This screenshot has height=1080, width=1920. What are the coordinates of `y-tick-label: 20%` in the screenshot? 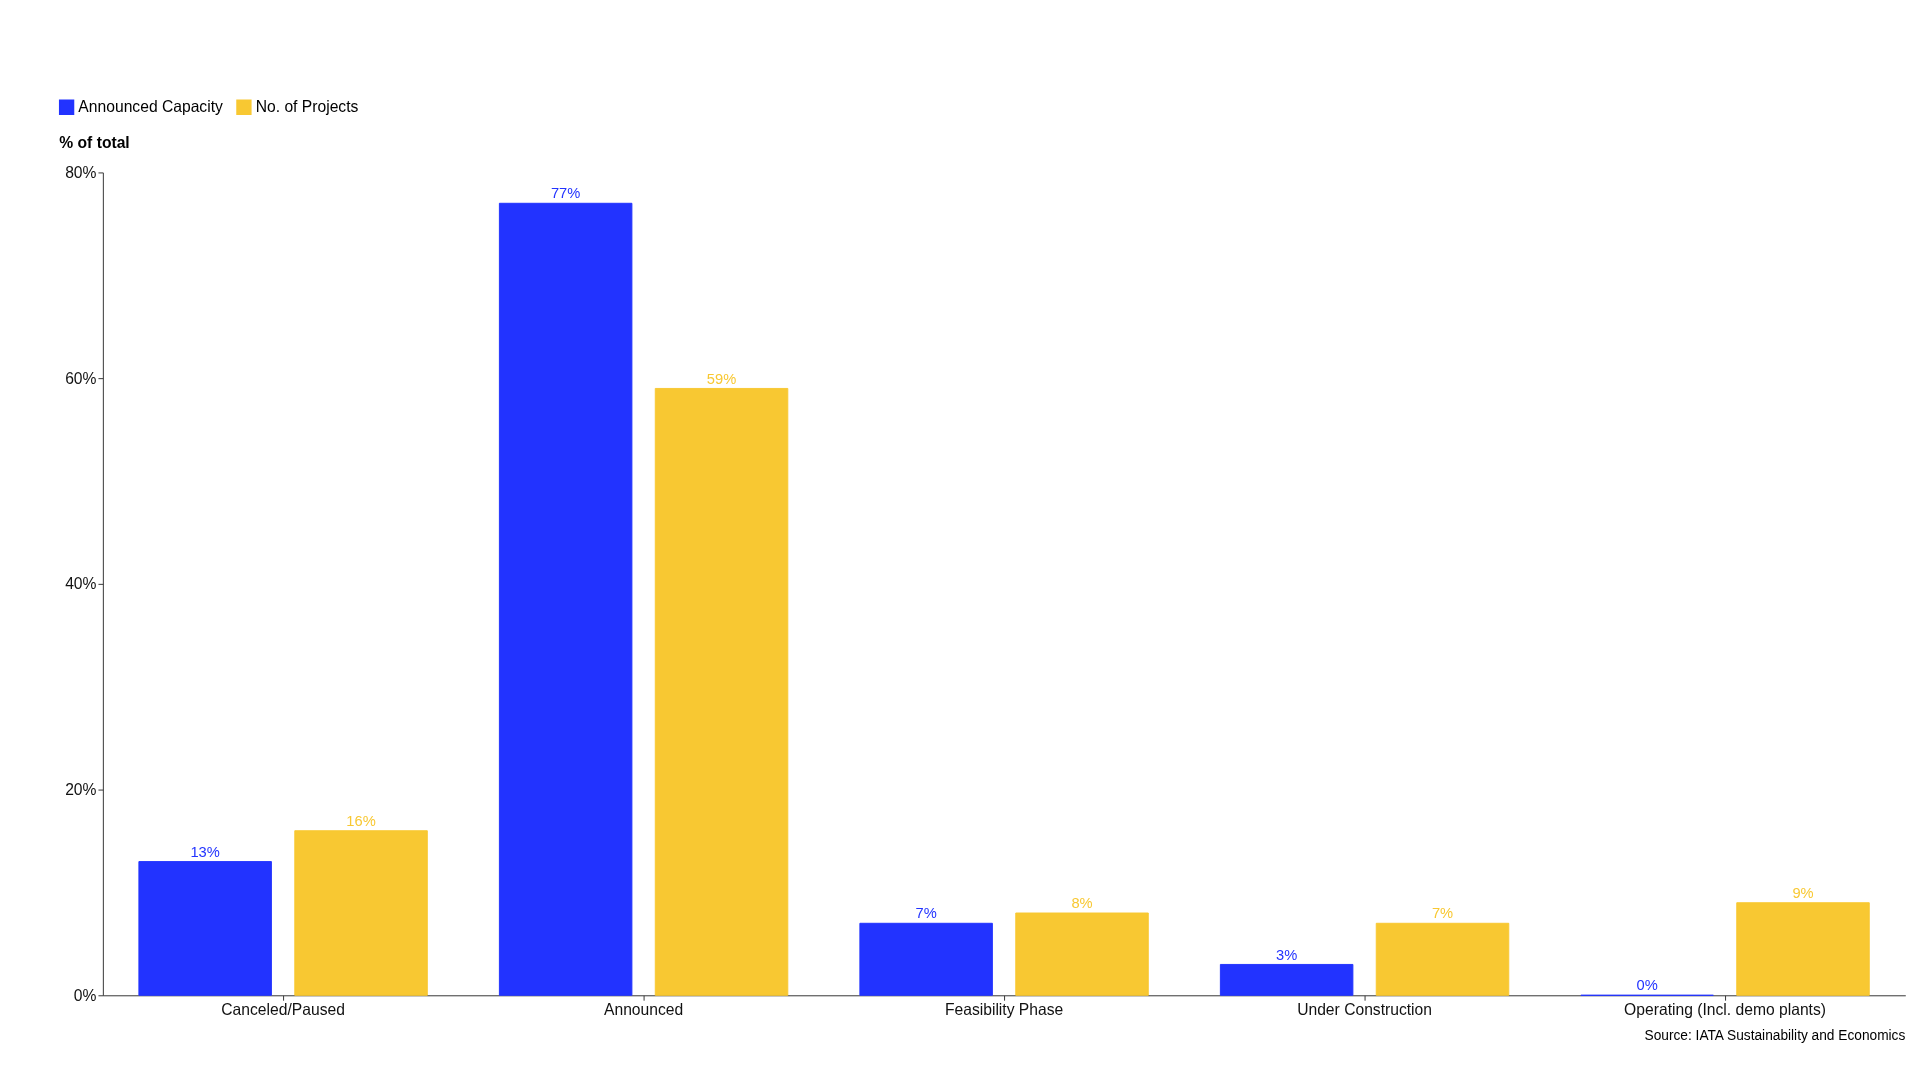 It's located at (81, 789).